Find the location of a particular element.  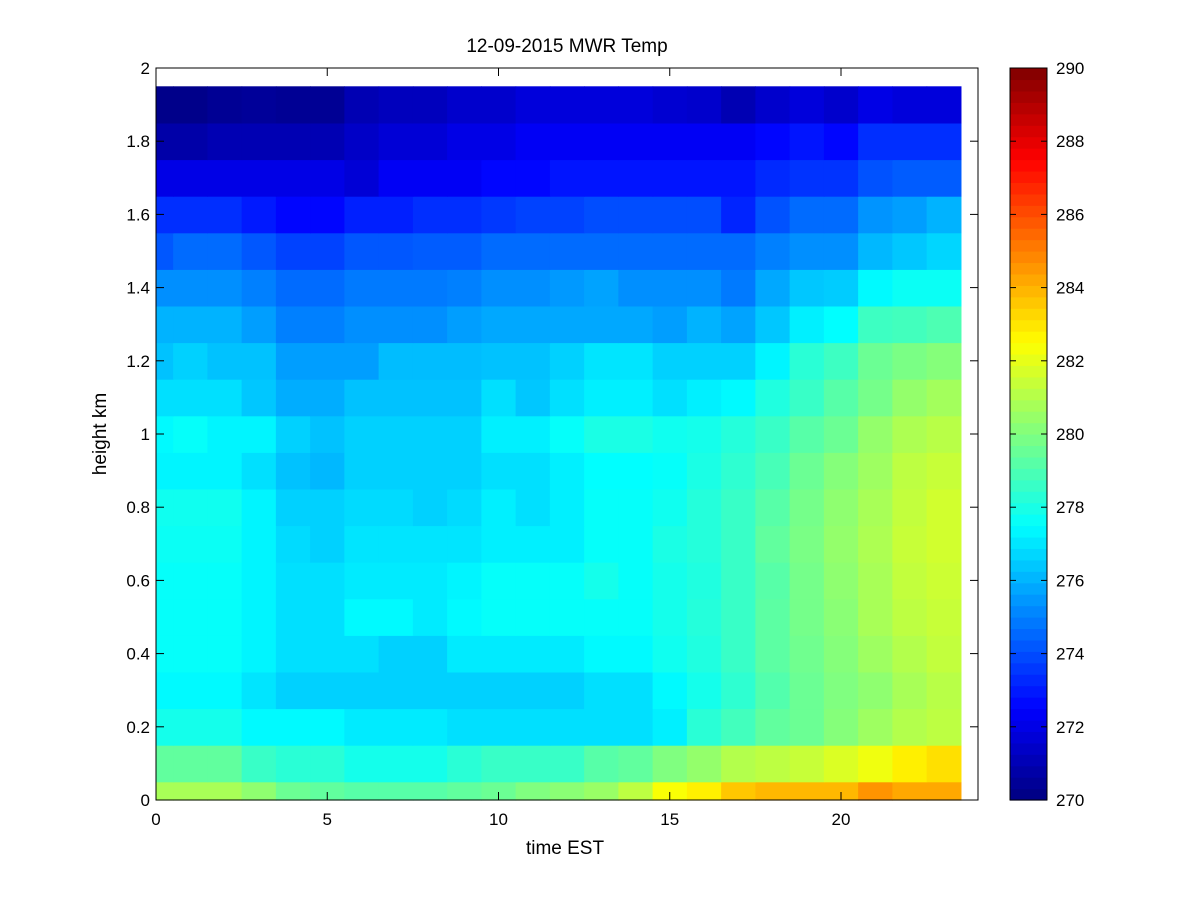

chart-title: 12-09-2015 MWR Temp is located at coordinates (566, 46).